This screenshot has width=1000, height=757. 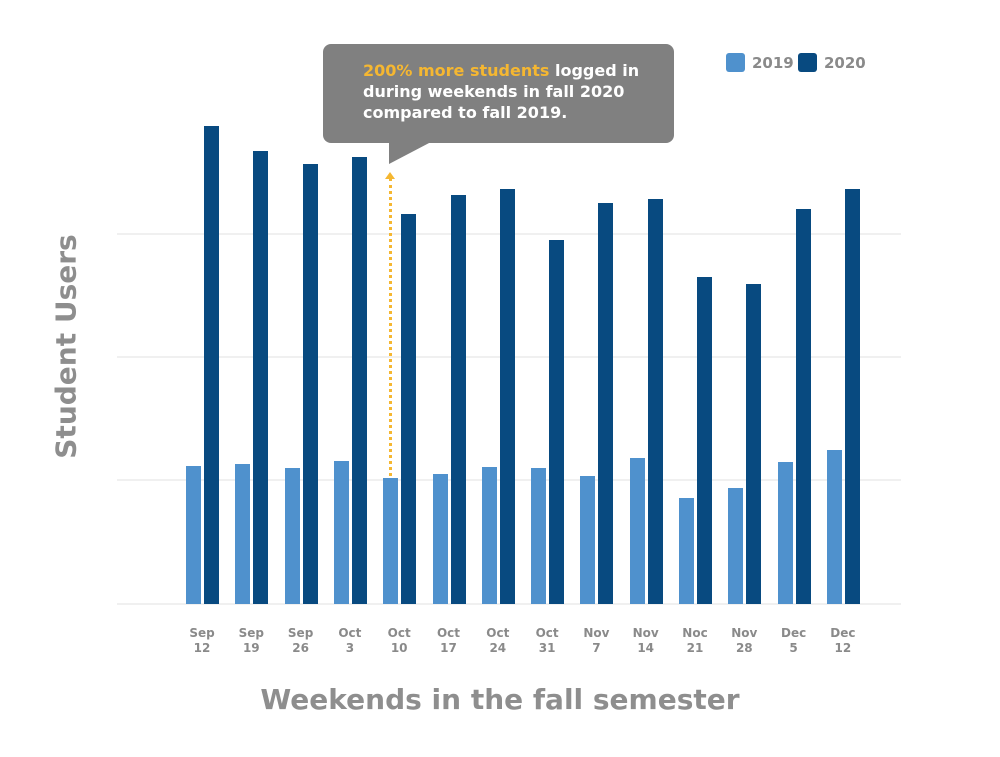 What do you see at coordinates (773, 63) in the screenshot?
I see `legend-label-2019: 2019` at bounding box center [773, 63].